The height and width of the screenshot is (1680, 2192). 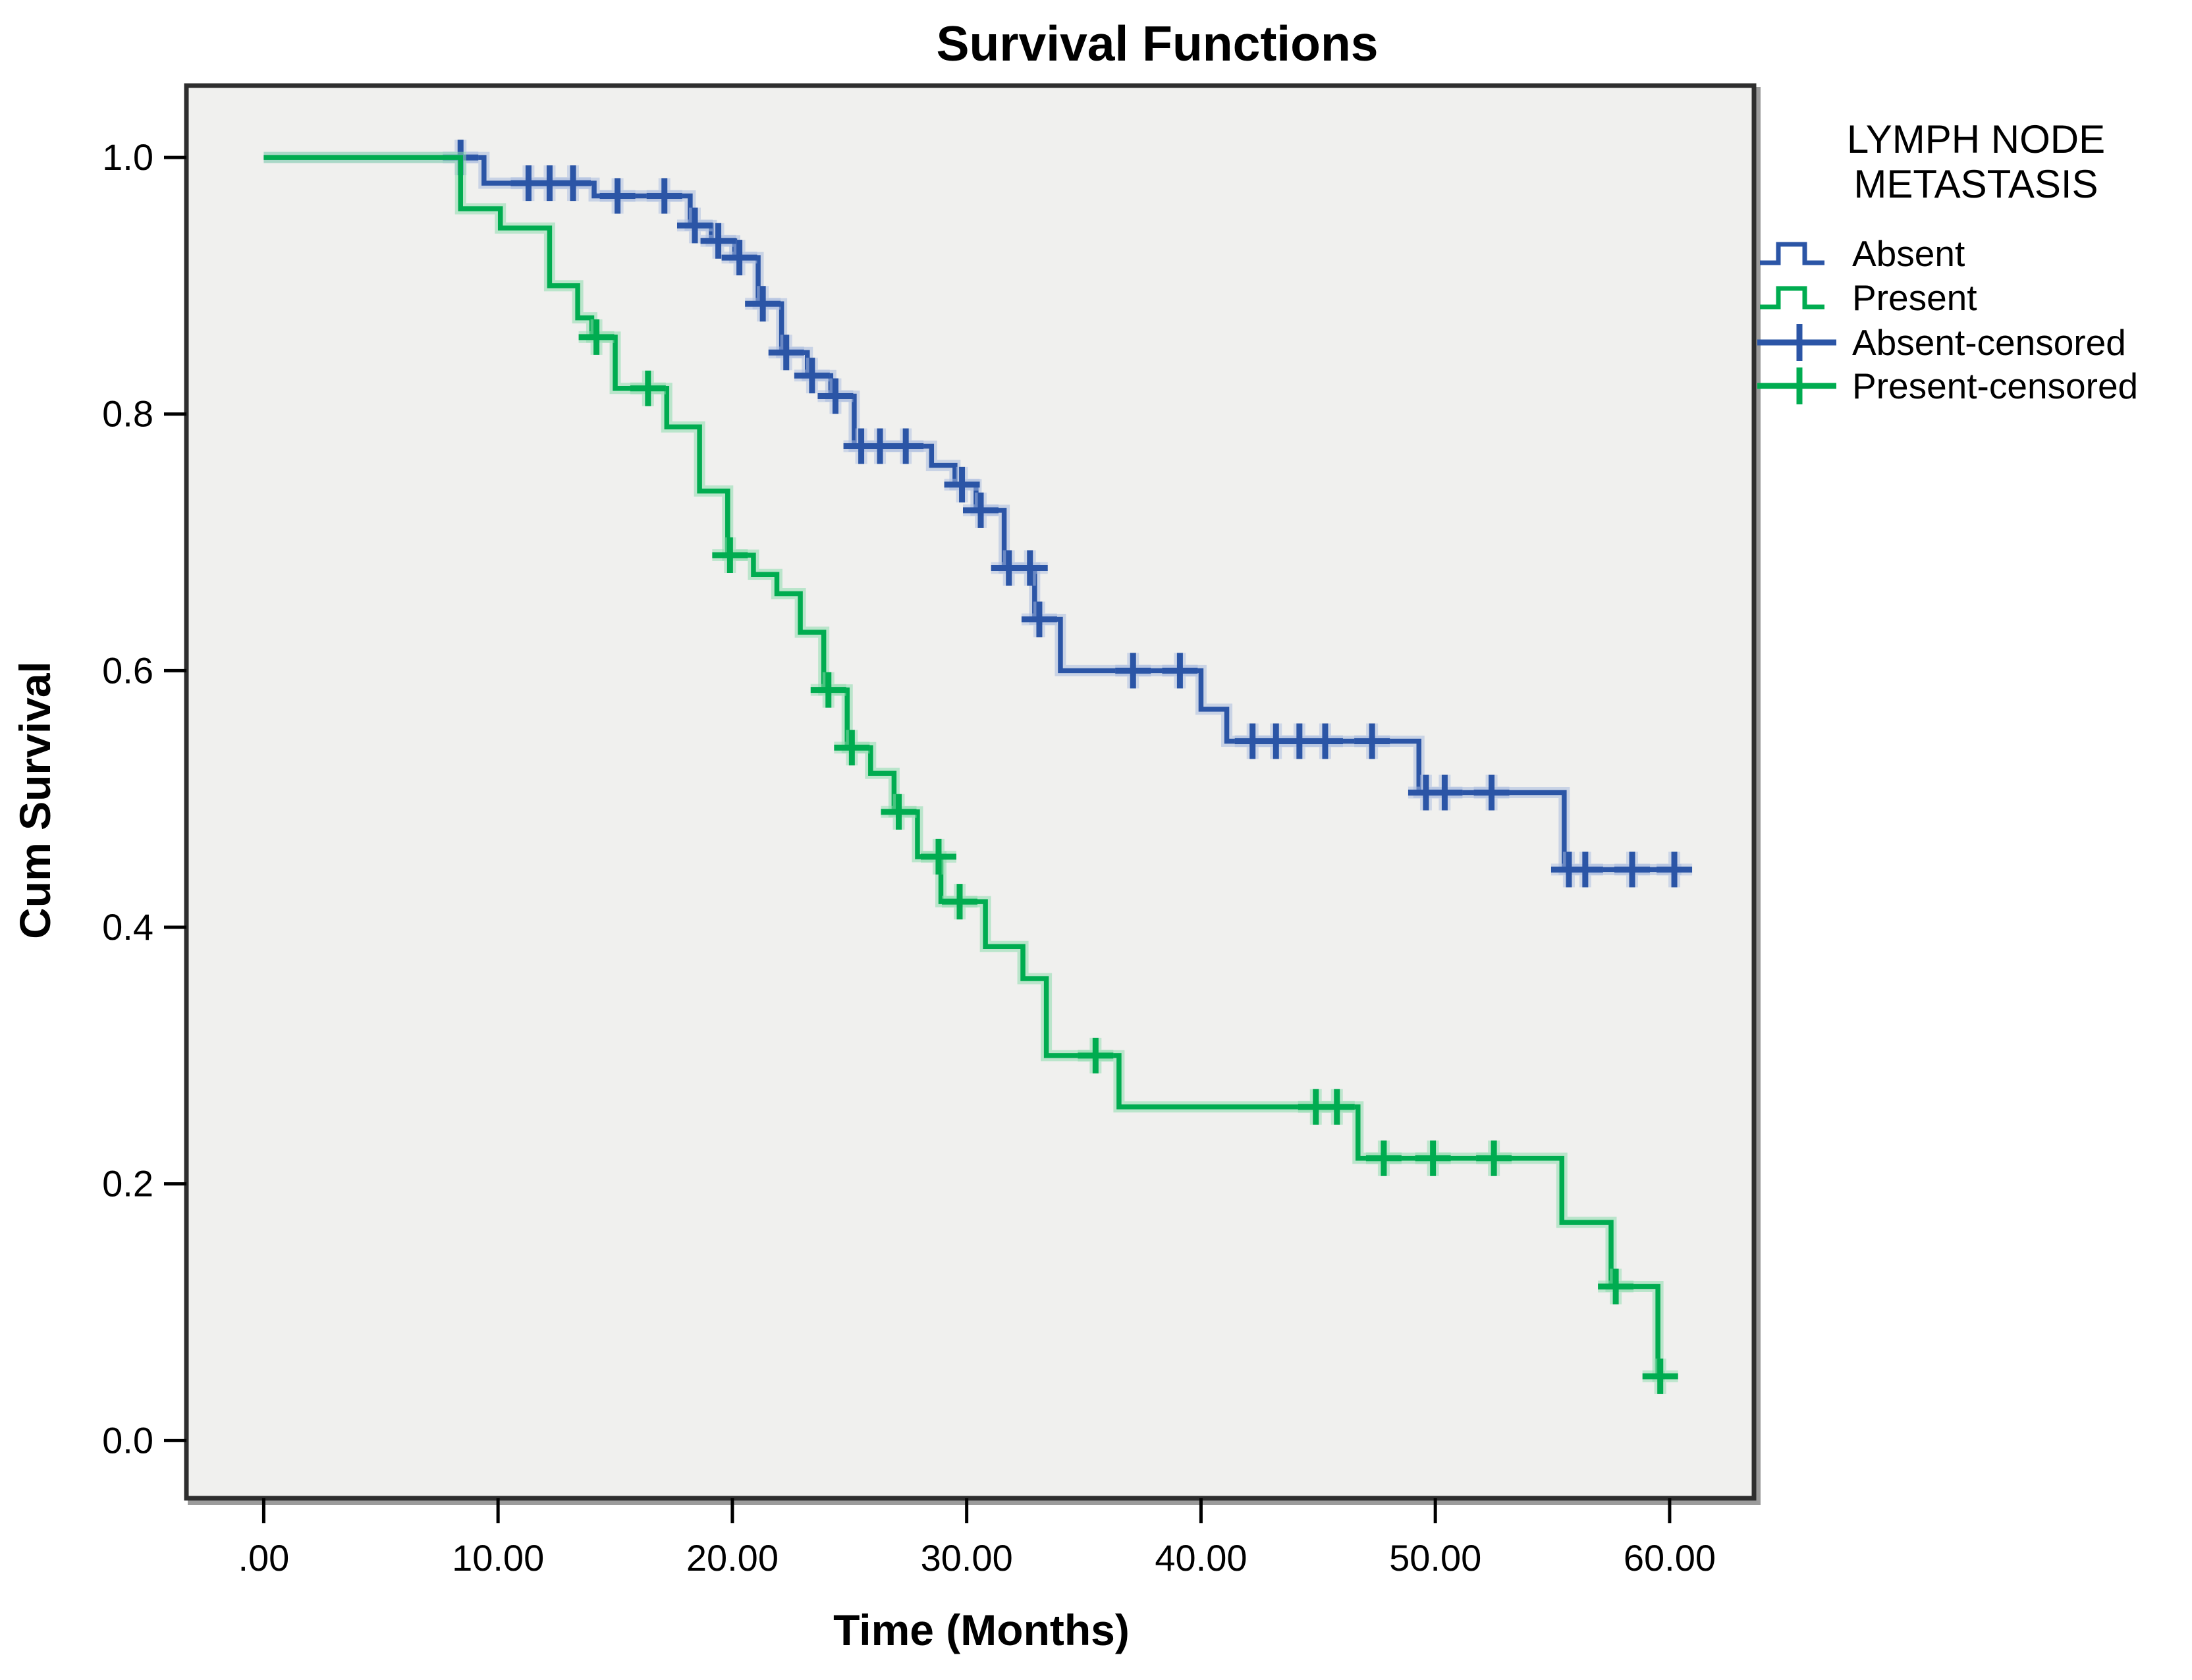 What do you see at coordinates (127, 1440) in the screenshot?
I see `y-tick-label: 0.0` at bounding box center [127, 1440].